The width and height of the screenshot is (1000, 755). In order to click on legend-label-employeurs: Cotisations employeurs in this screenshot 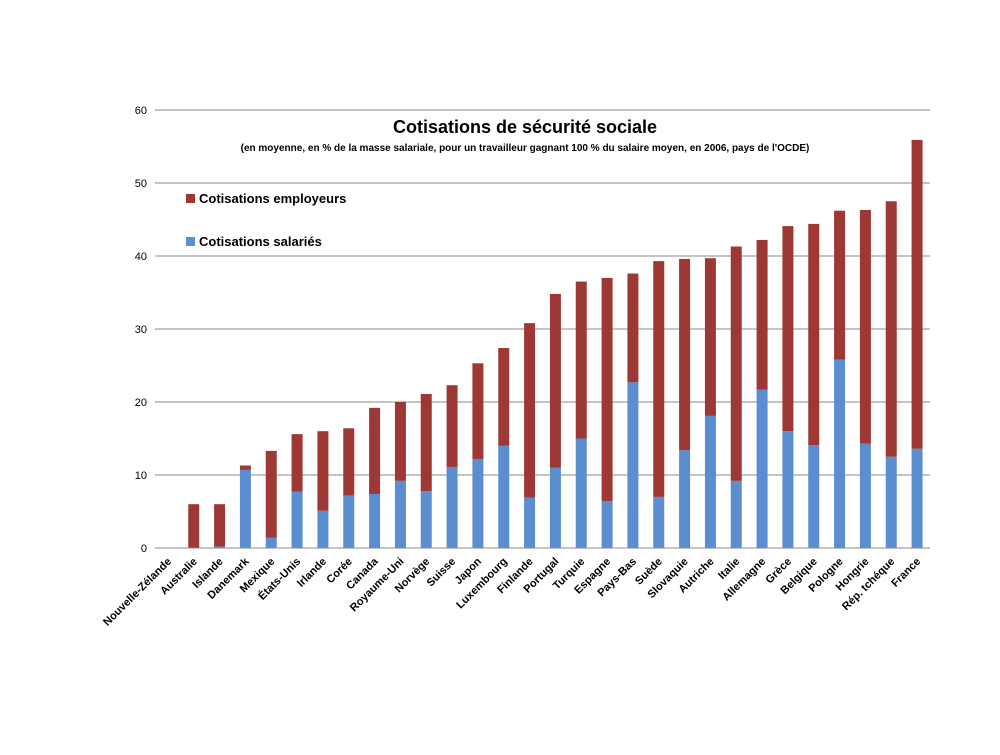, I will do `click(272, 198)`.